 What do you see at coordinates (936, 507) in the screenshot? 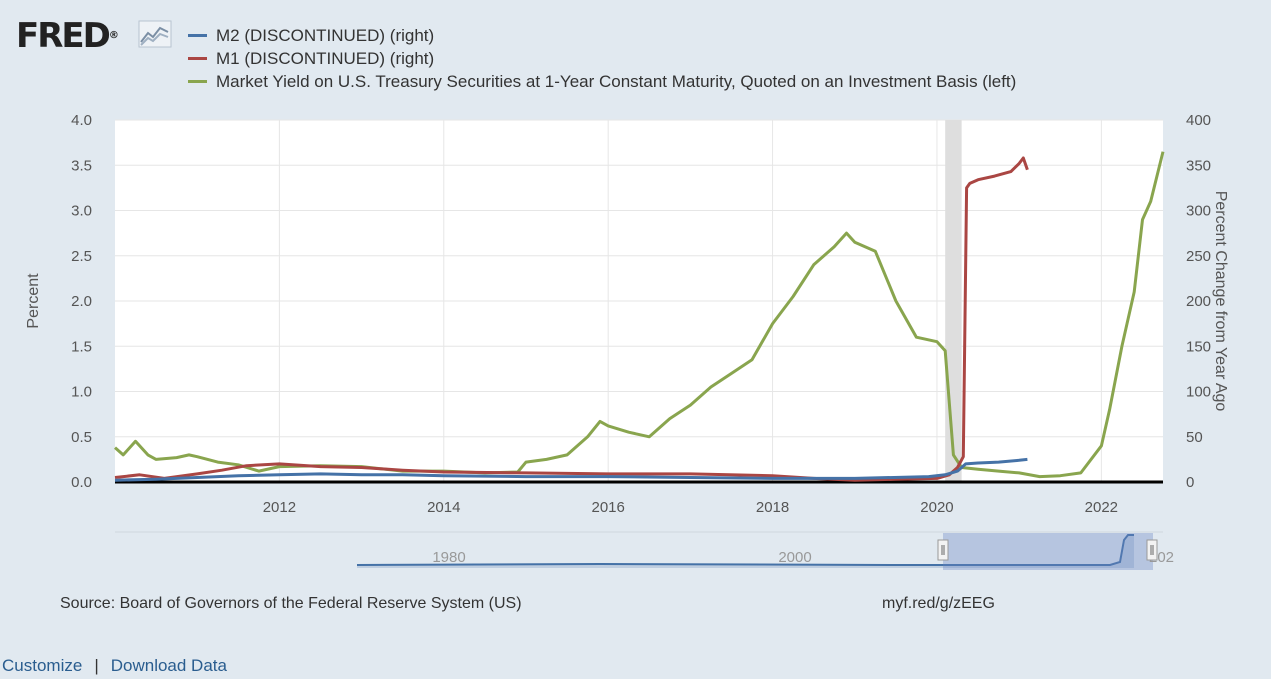
I see `x-tick-label: 2020` at bounding box center [936, 507].